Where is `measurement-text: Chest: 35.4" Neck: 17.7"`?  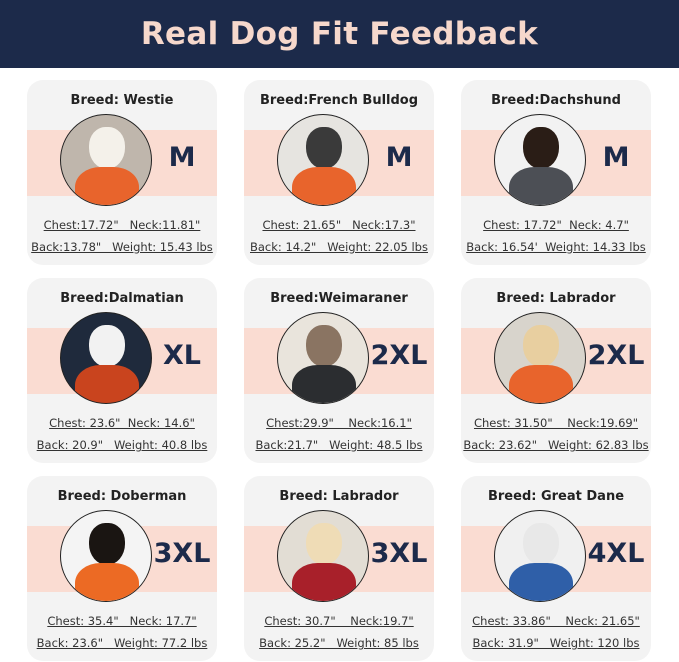 measurement-text: Chest: 35.4" Neck: 17.7" is located at coordinates (122, 621).